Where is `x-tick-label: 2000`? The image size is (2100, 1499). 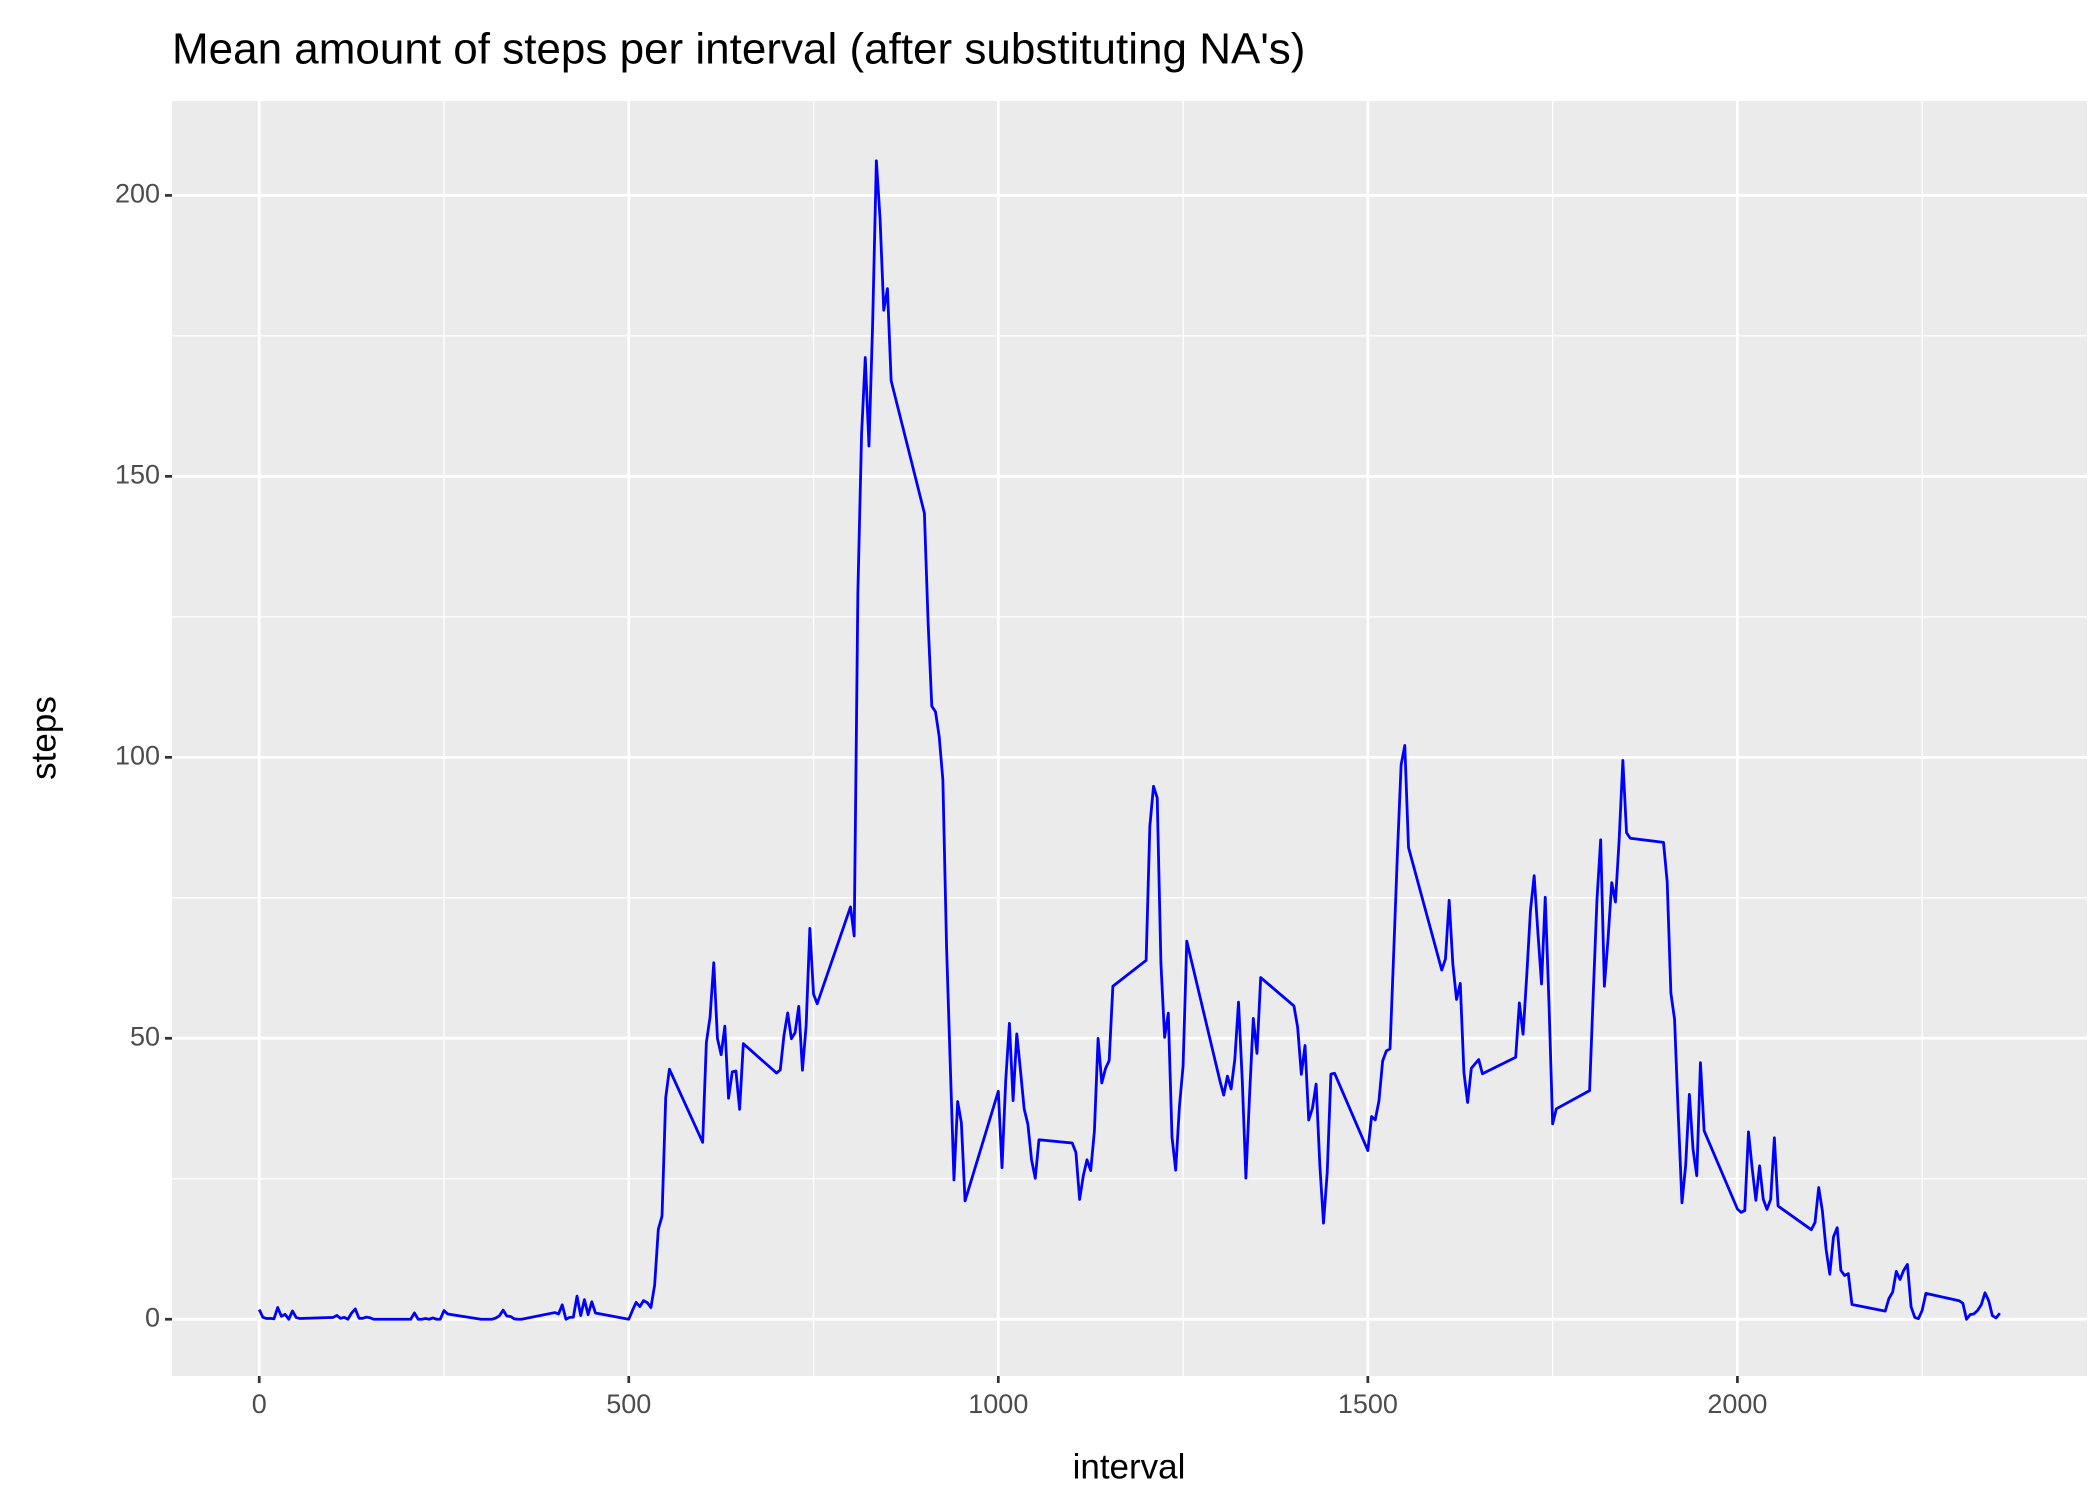 x-tick-label: 2000 is located at coordinates (1737, 1404).